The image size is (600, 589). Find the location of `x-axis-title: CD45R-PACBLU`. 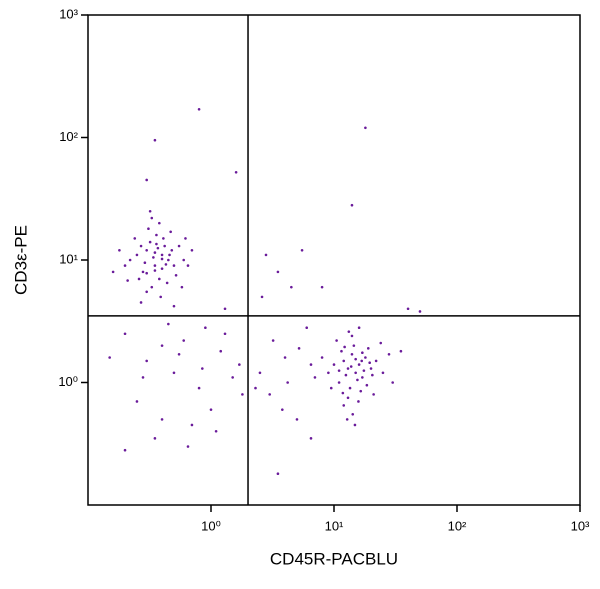

x-axis-title: CD45R-PACBLU is located at coordinates (334, 558).